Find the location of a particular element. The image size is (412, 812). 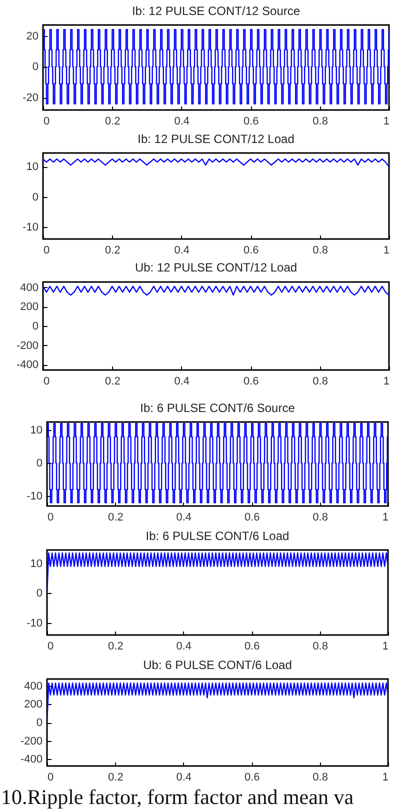

y-tick-label: 20 is located at coordinates (32, 36).